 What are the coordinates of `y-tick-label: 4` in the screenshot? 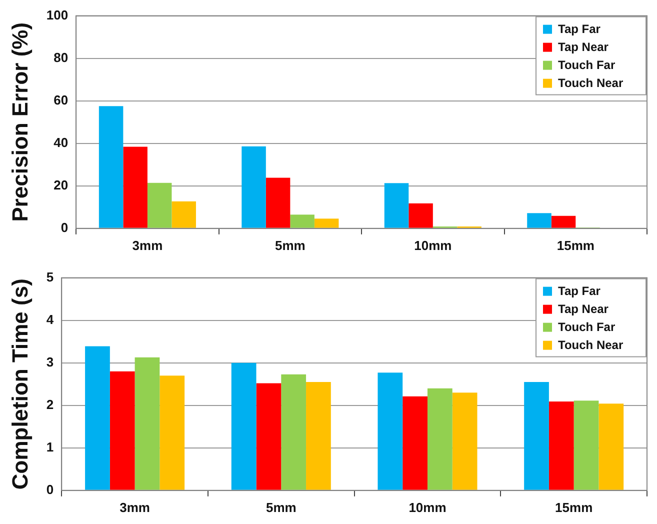 It's located at (50, 319).